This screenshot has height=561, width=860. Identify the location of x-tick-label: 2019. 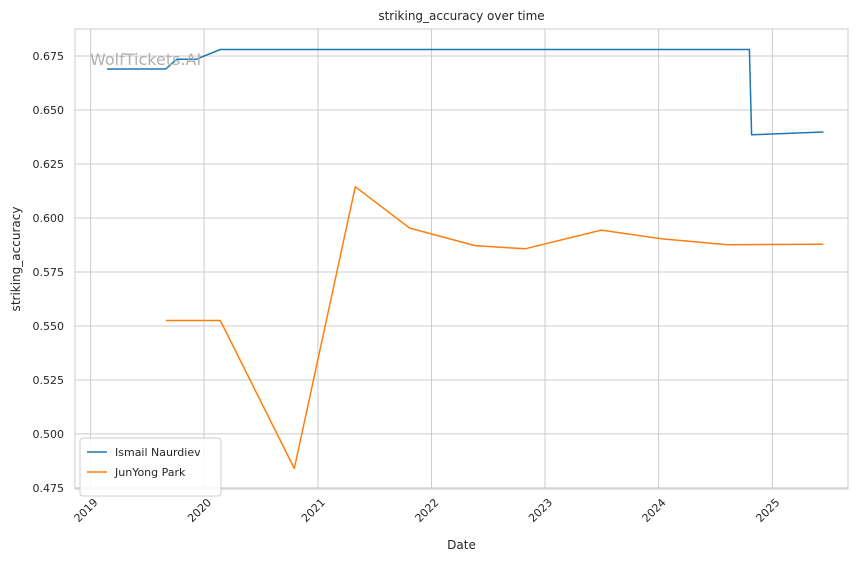
(86, 510).